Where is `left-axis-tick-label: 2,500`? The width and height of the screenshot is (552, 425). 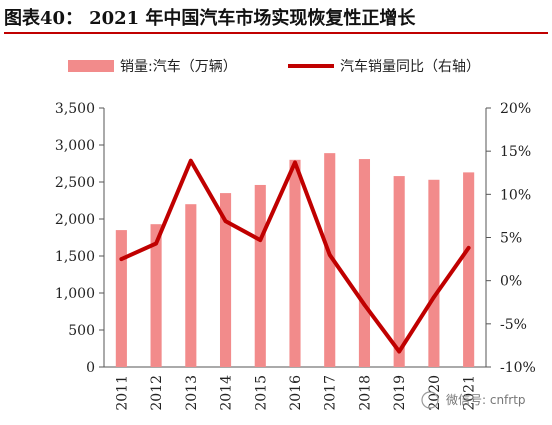 left-axis-tick-label: 2,500 is located at coordinates (75, 183).